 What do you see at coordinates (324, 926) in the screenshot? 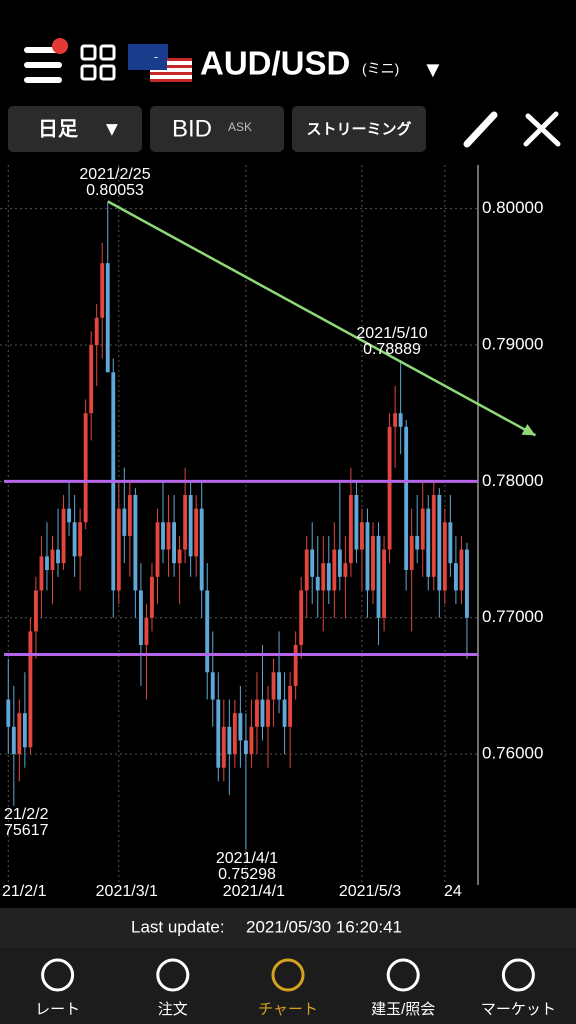
I see `status-time: 2021/05/30 16:20:41` at bounding box center [324, 926].